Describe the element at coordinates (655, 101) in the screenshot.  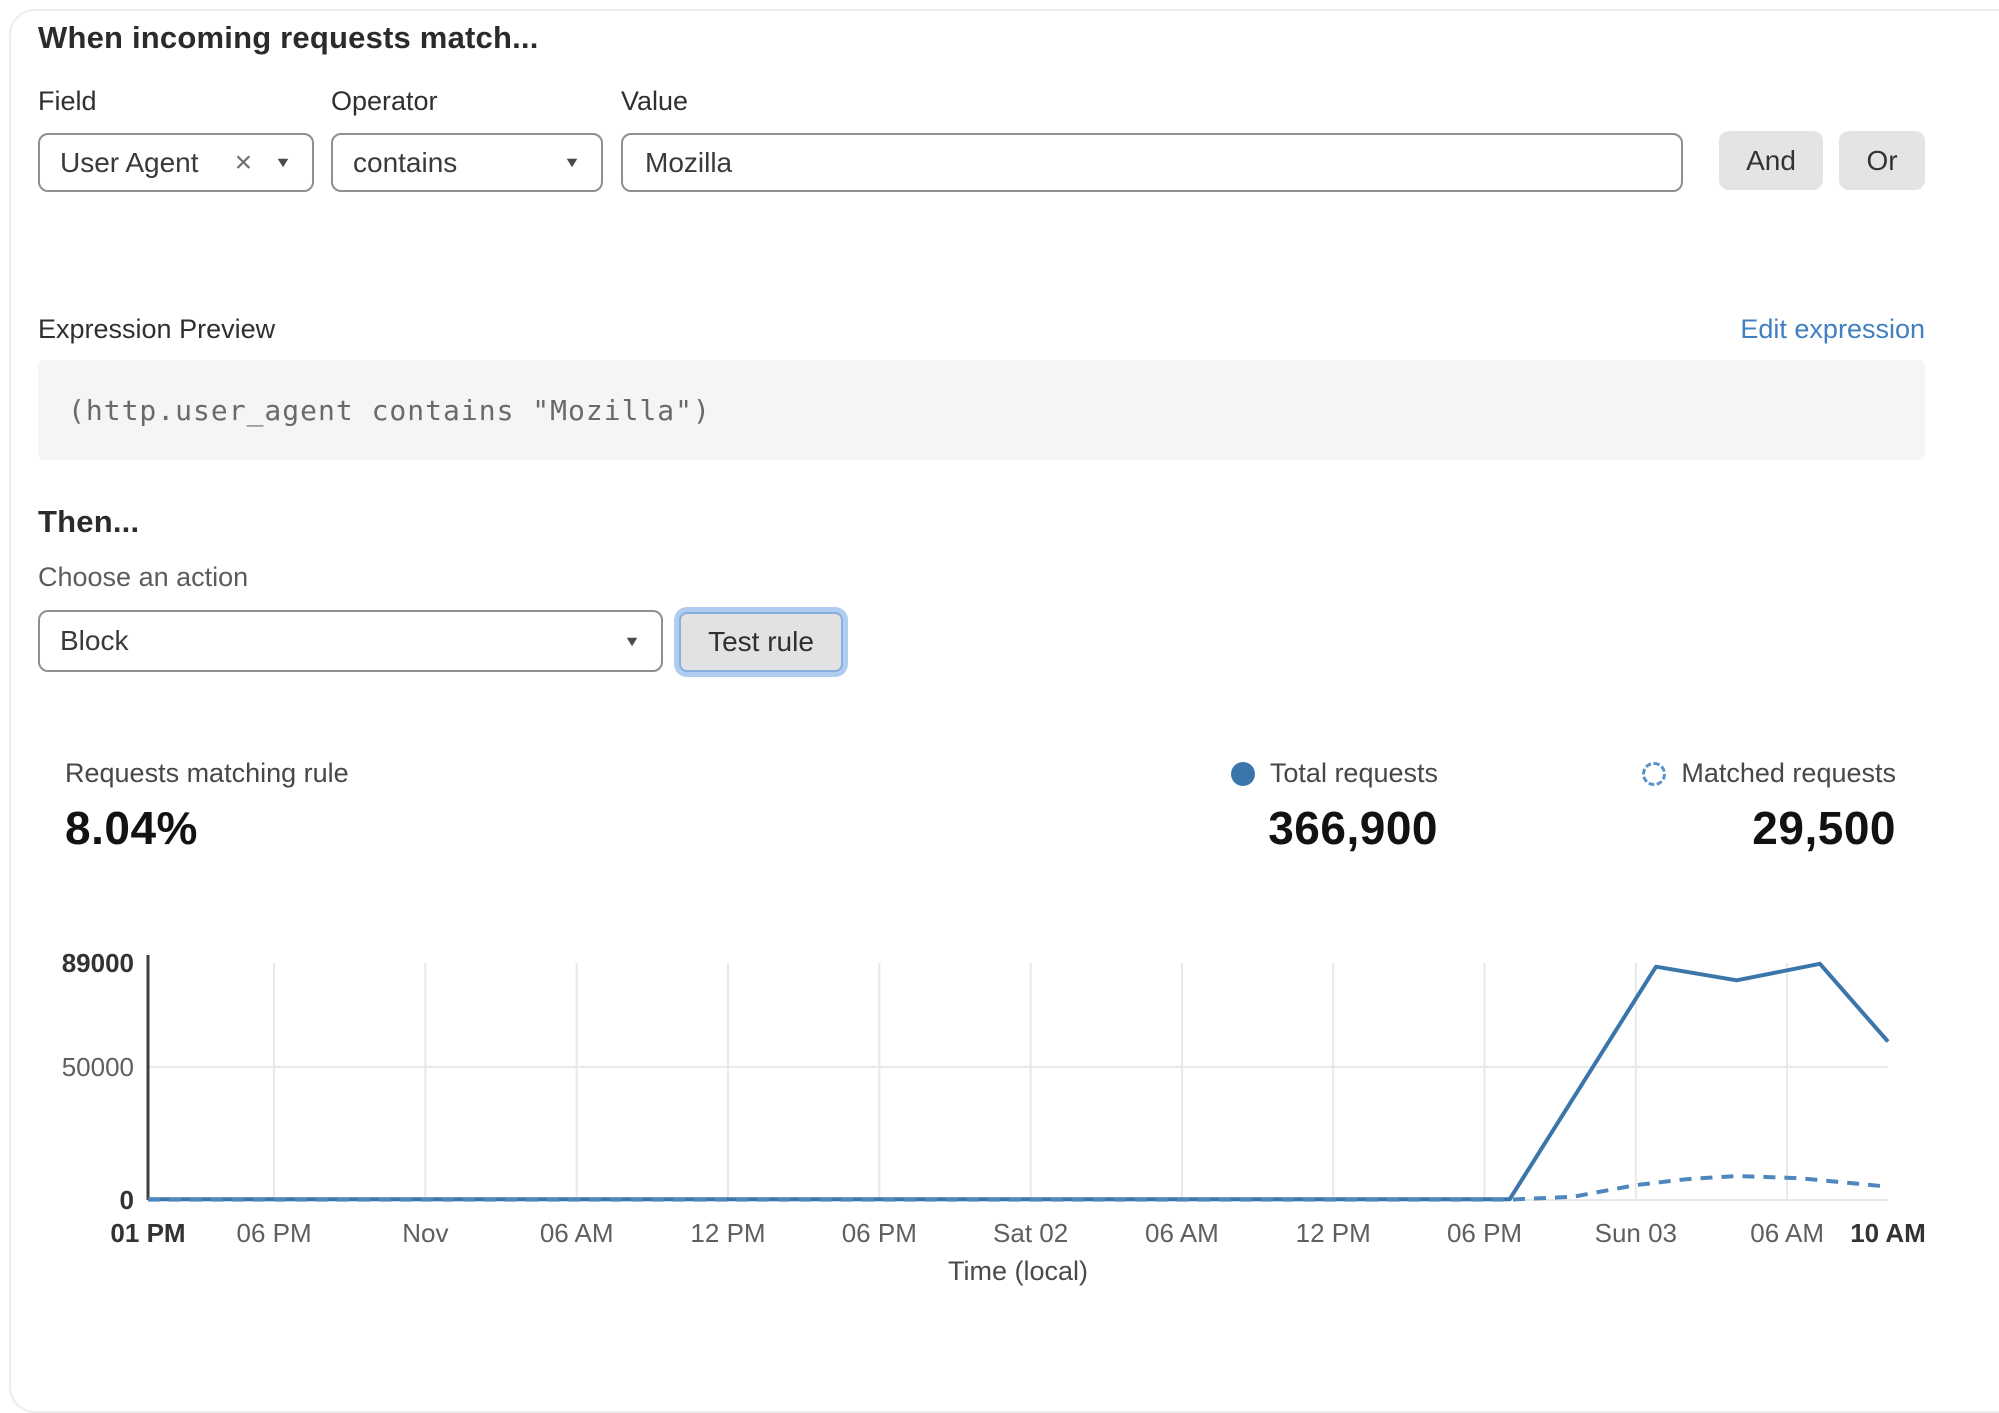
I see `value-label: Value` at that location.